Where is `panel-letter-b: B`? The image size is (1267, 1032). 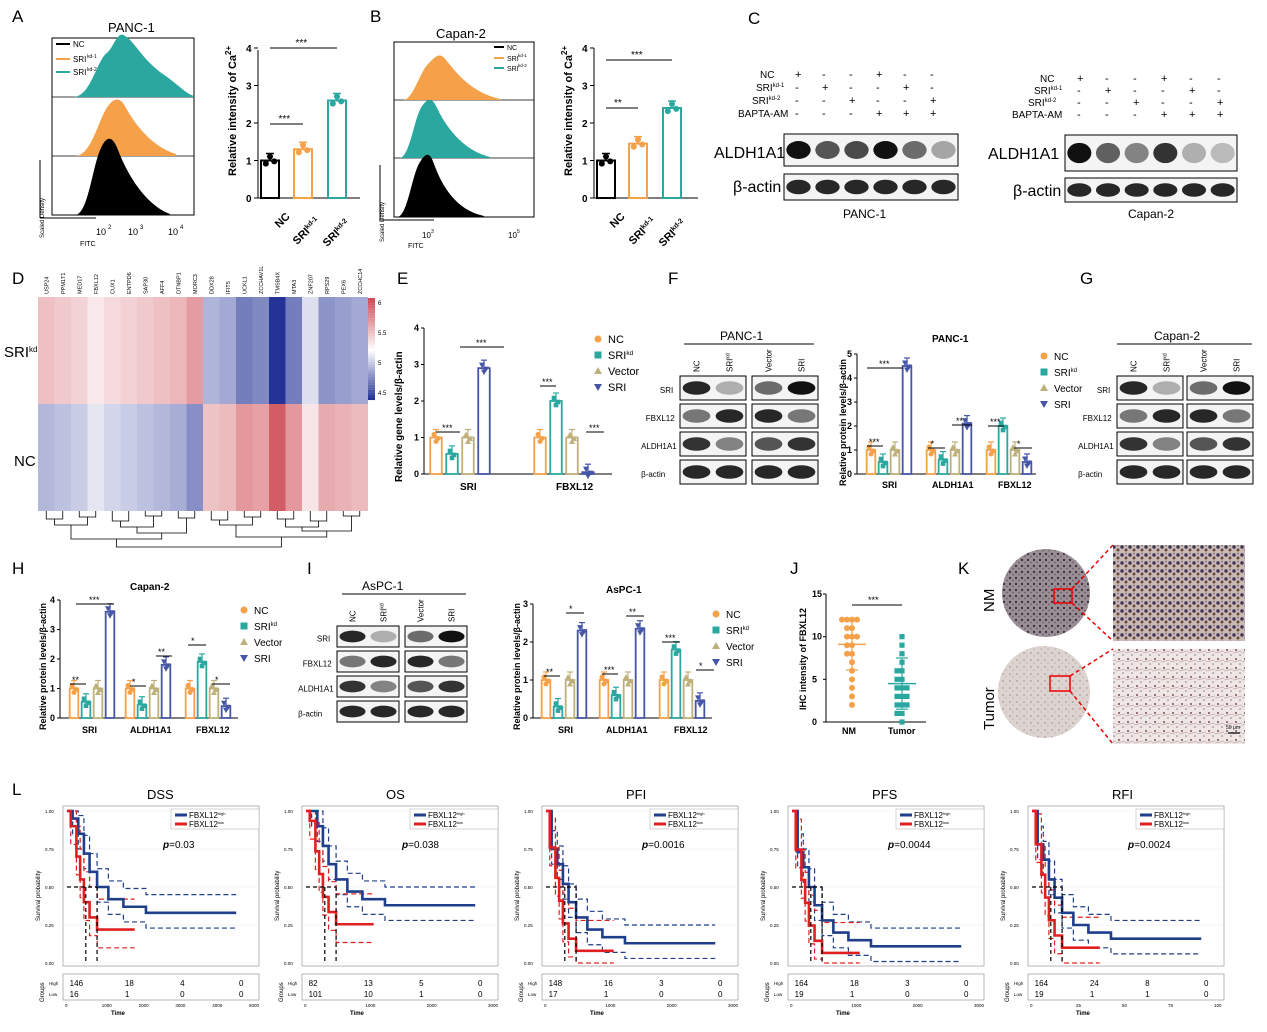 panel-letter-b: B is located at coordinates (375, 16).